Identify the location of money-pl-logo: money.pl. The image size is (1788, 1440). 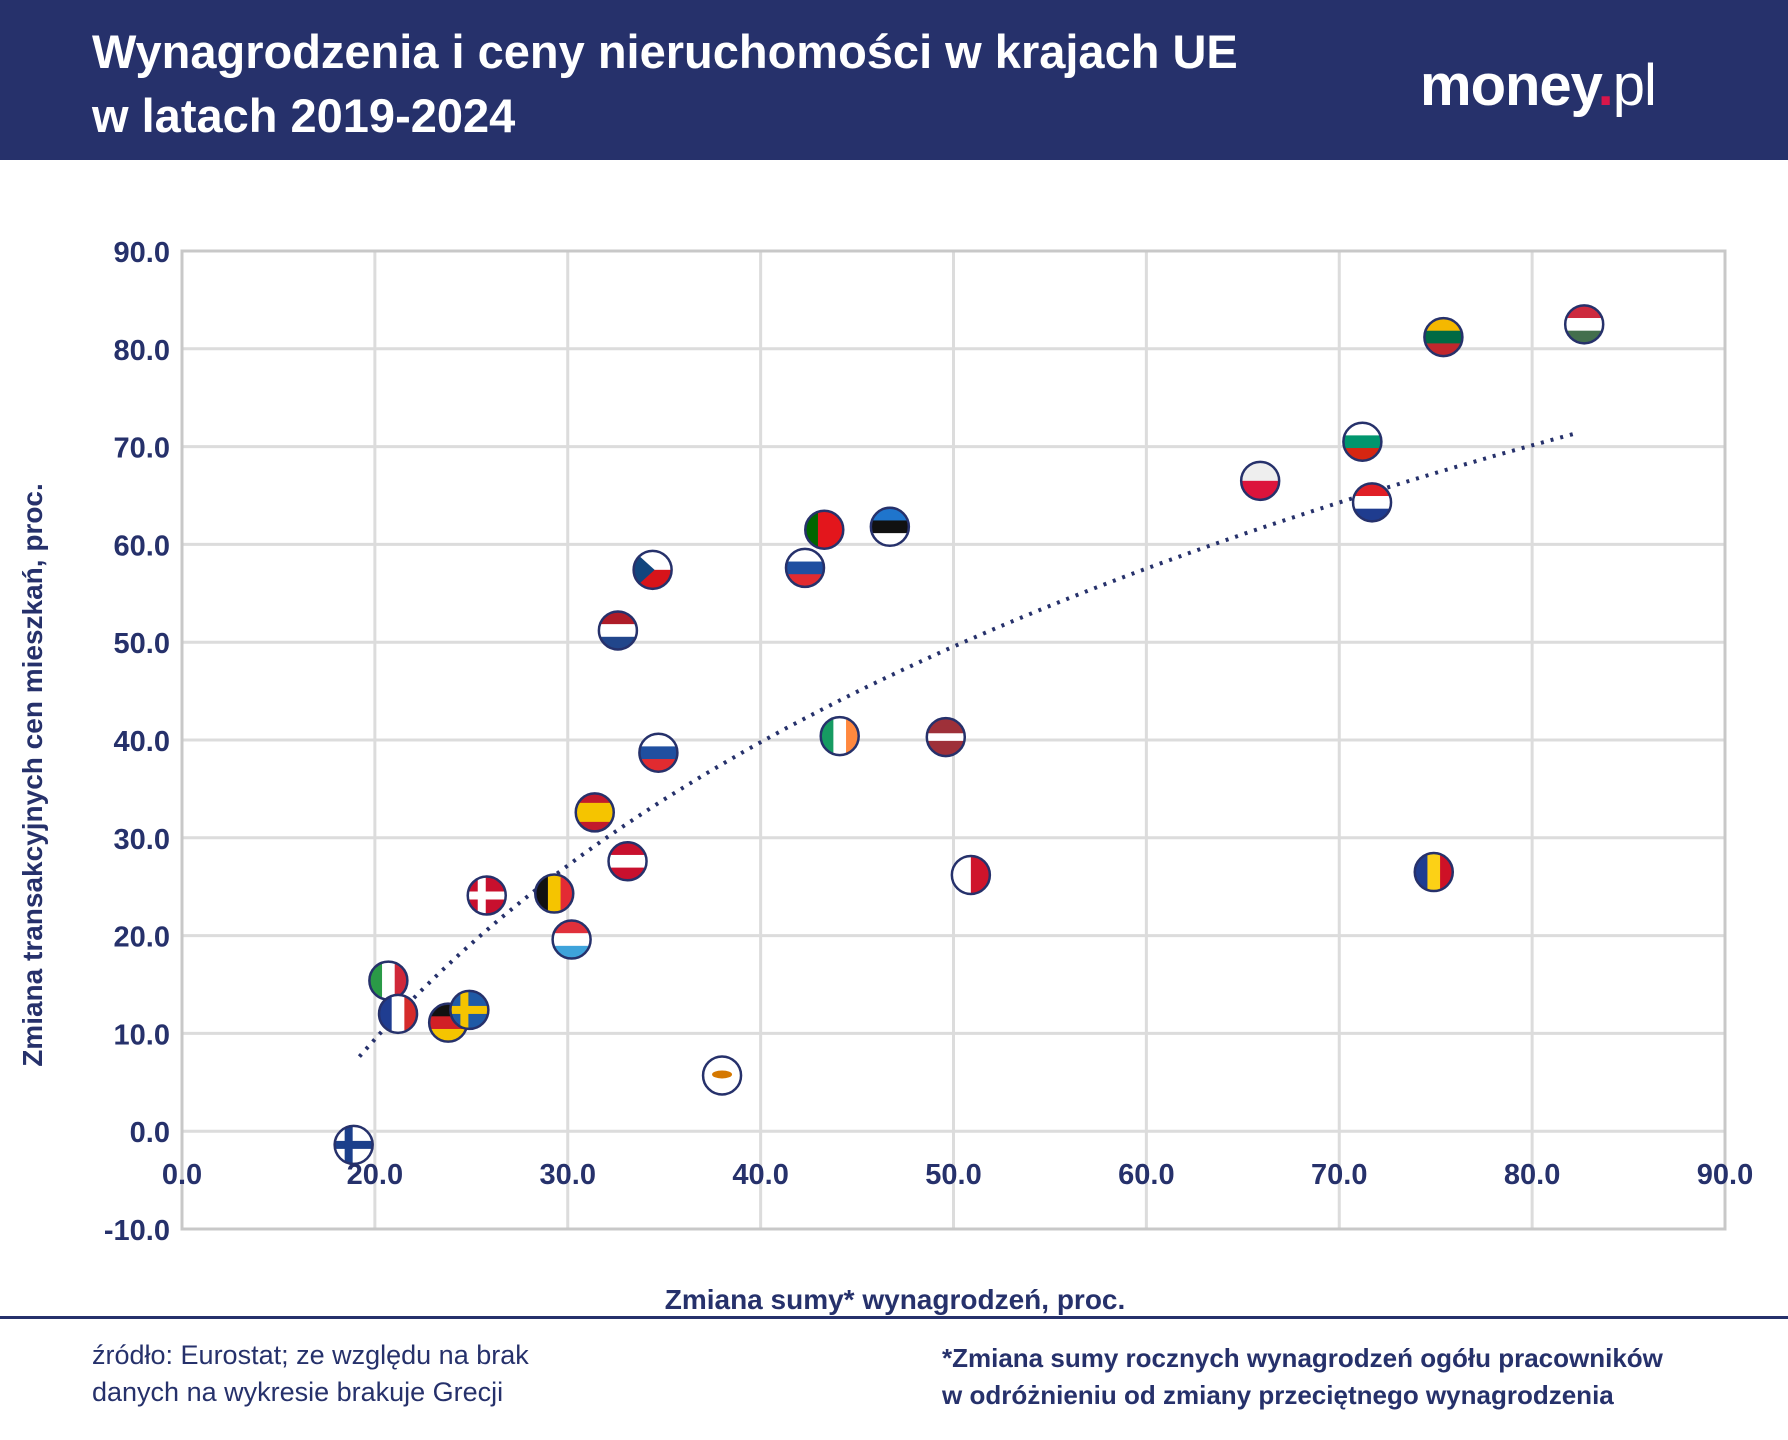
(1538, 85).